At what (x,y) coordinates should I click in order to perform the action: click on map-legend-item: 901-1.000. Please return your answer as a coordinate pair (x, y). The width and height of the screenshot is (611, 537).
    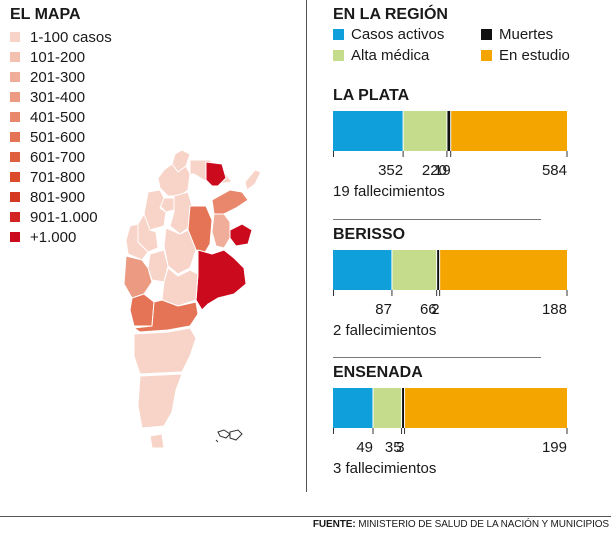
    Looking at the image, I should click on (61, 217).